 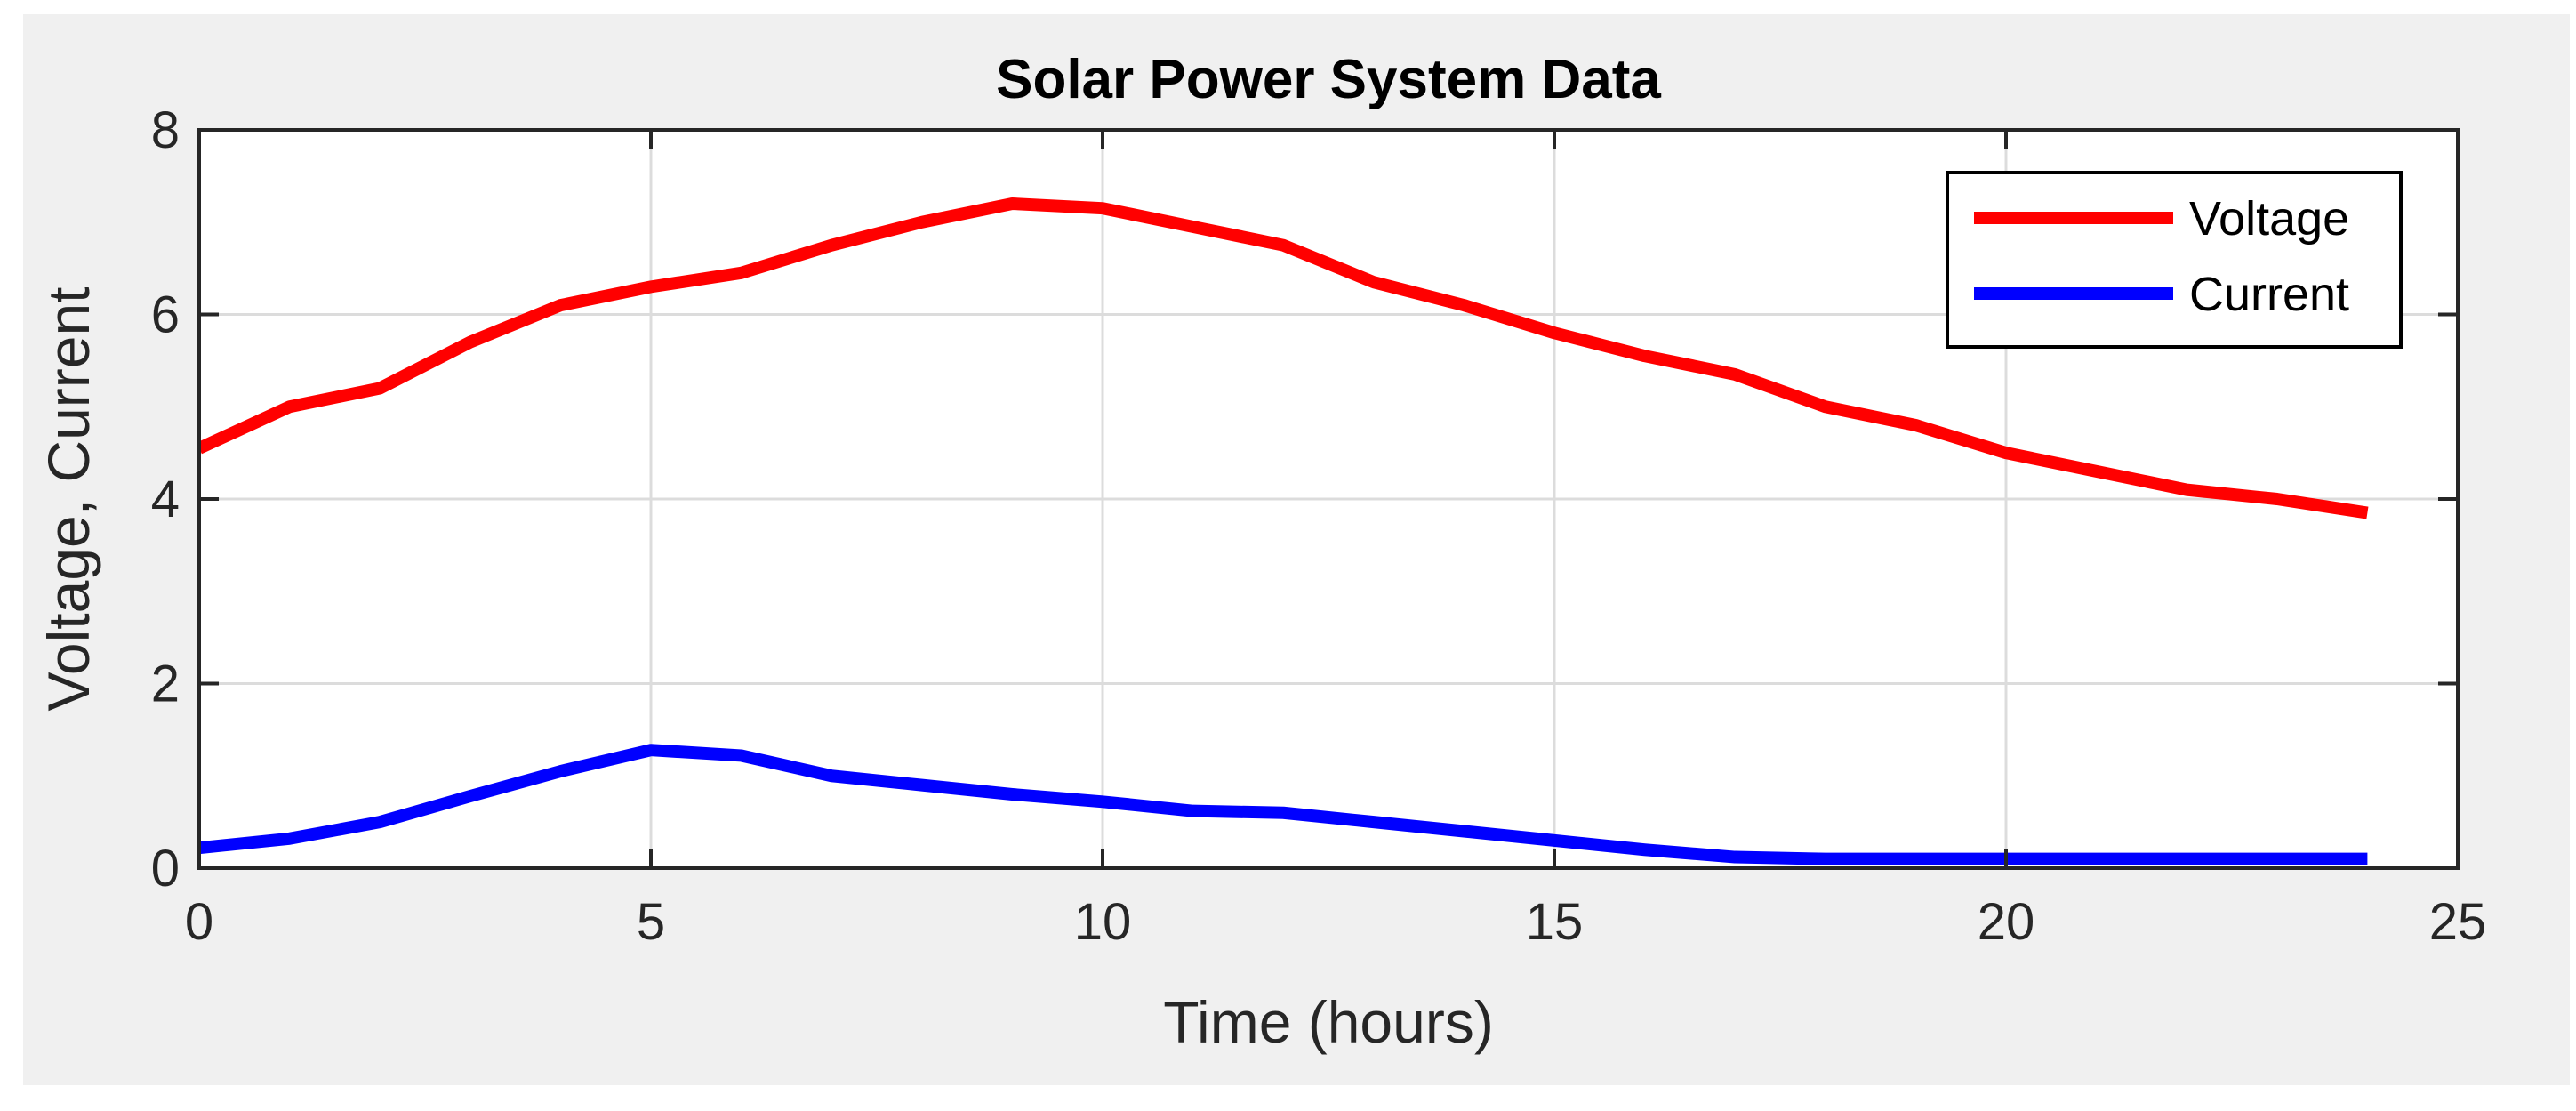 I want to click on y-tick-label: 2, so click(x=165, y=684).